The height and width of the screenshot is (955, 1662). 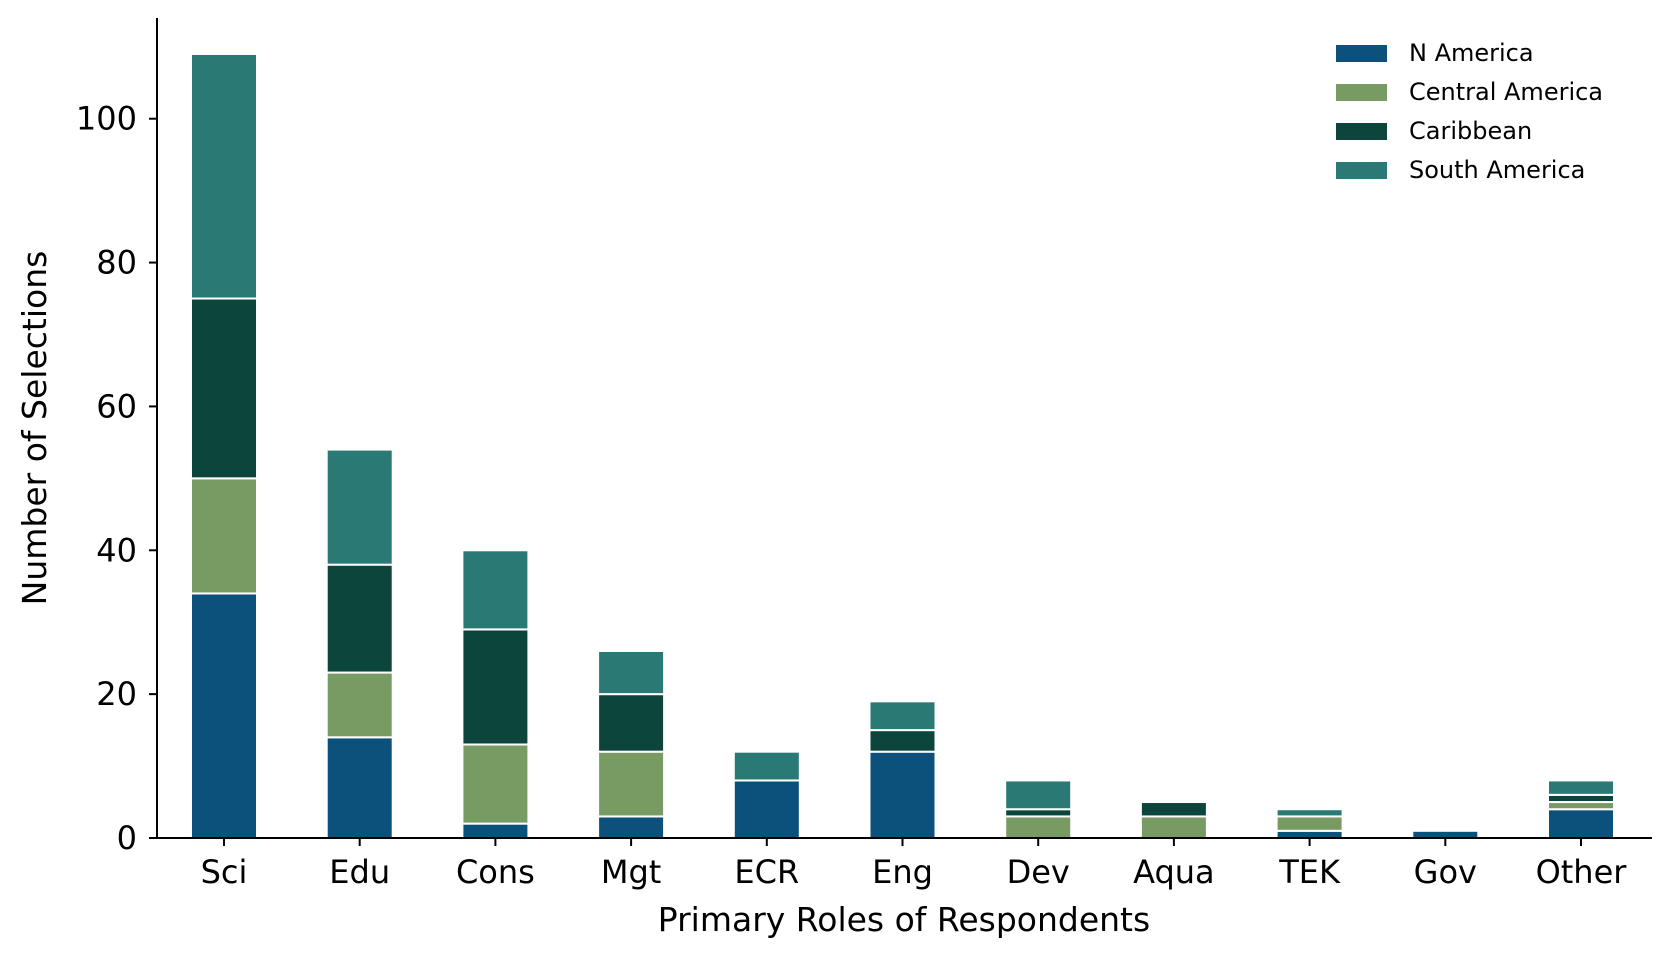 What do you see at coordinates (1038, 872) in the screenshot?
I see `x-tick-label: Dev` at bounding box center [1038, 872].